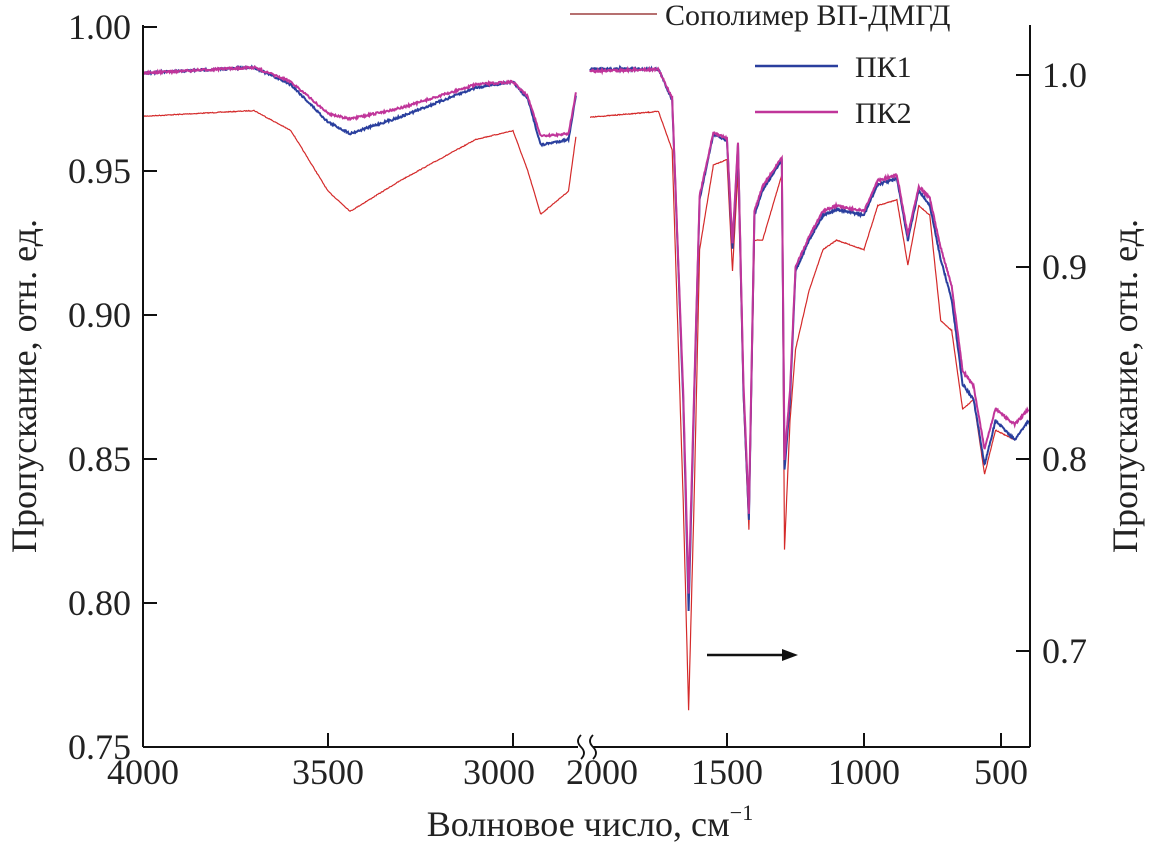 The image size is (1150, 849). Describe the element at coordinates (883, 113) in the screenshot. I see `legend-label: ПК2` at that location.